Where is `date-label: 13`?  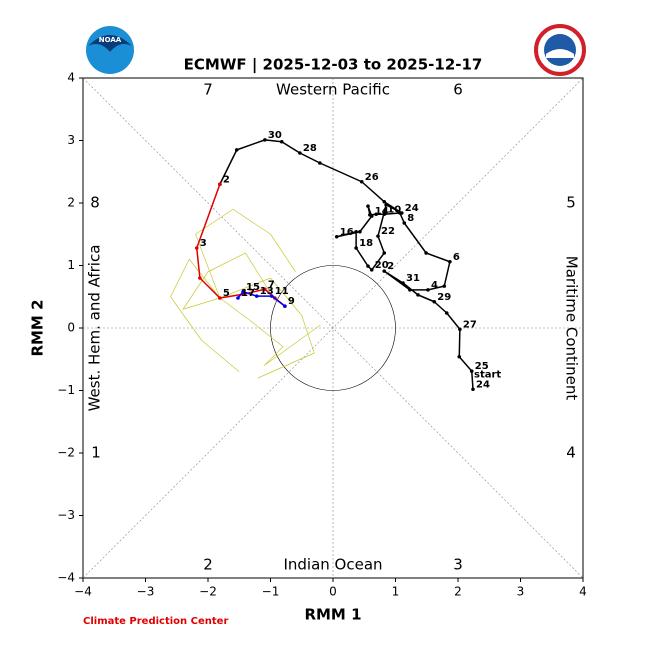
date-label: 13 is located at coordinates (267, 291).